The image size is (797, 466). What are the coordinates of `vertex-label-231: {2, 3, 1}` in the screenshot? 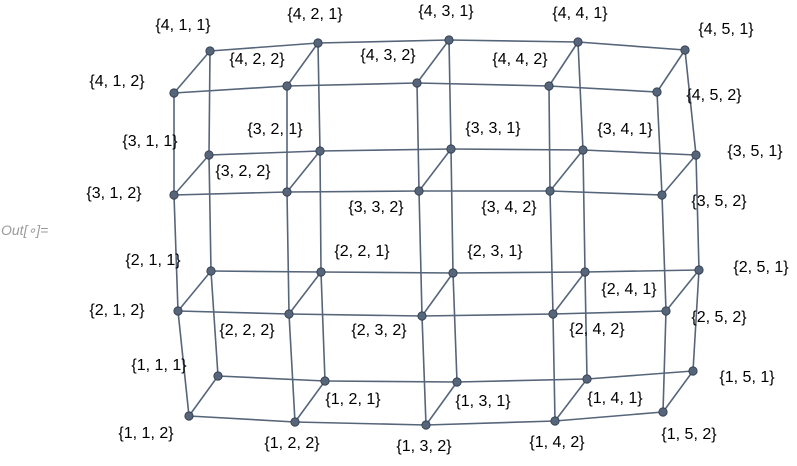 It's located at (495, 251).